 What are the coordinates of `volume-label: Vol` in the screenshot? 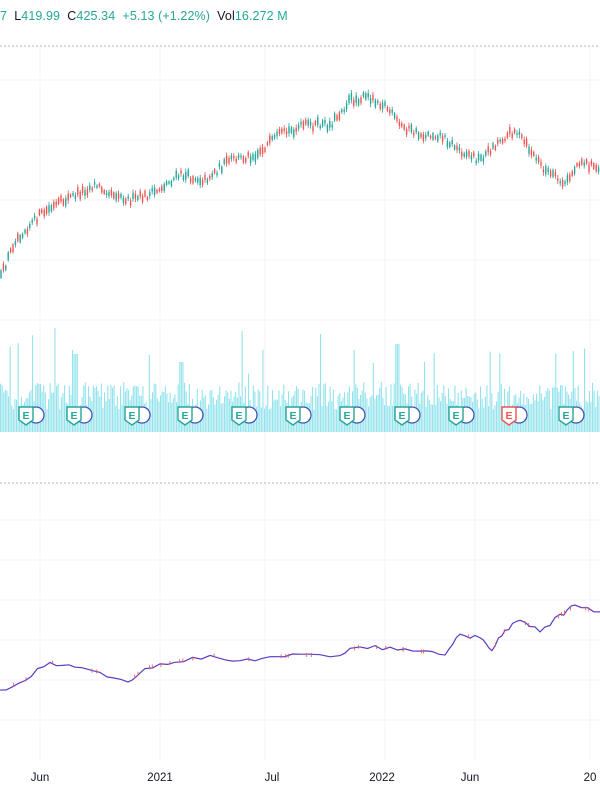 It's located at (226, 16).